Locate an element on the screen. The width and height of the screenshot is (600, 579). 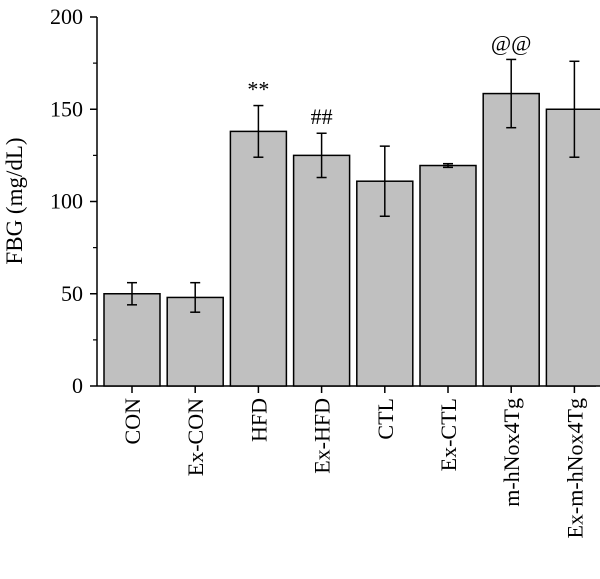
y-axis-label: FBG (mg/dL) is located at coordinates (14, 200).